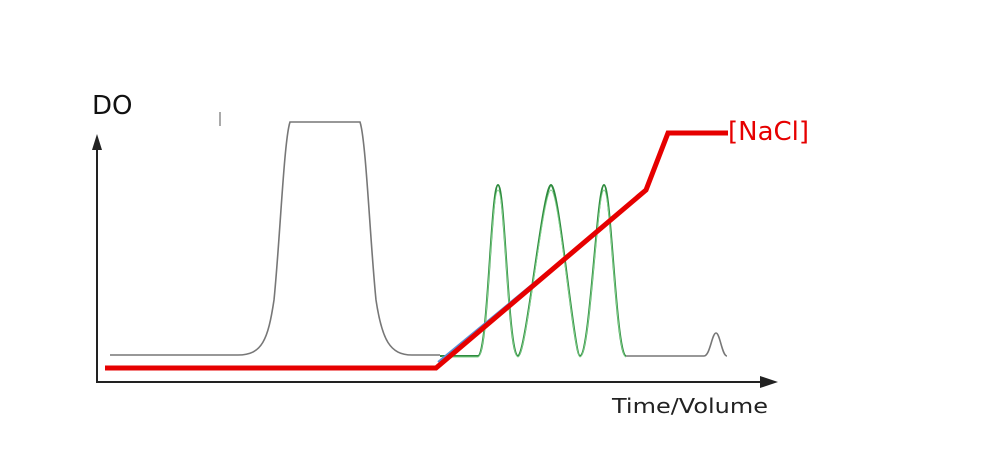 The width and height of the screenshot is (983, 452). I want to click on gradient-label: [NaCl], so click(768, 132).